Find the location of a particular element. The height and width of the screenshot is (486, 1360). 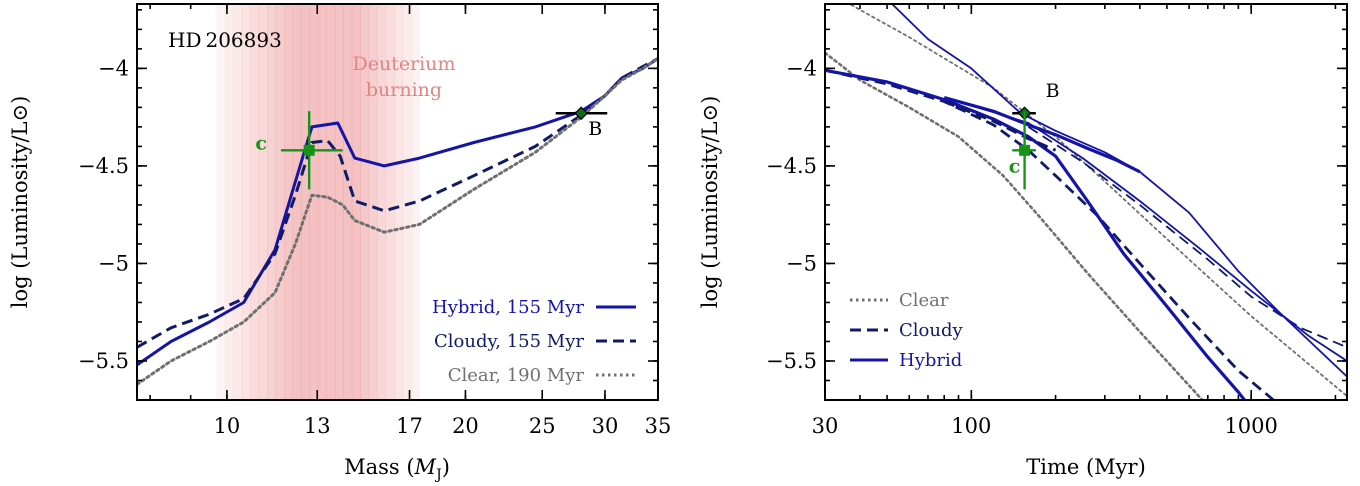

left-ytick-label: −5.5 is located at coordinates (103, 361).